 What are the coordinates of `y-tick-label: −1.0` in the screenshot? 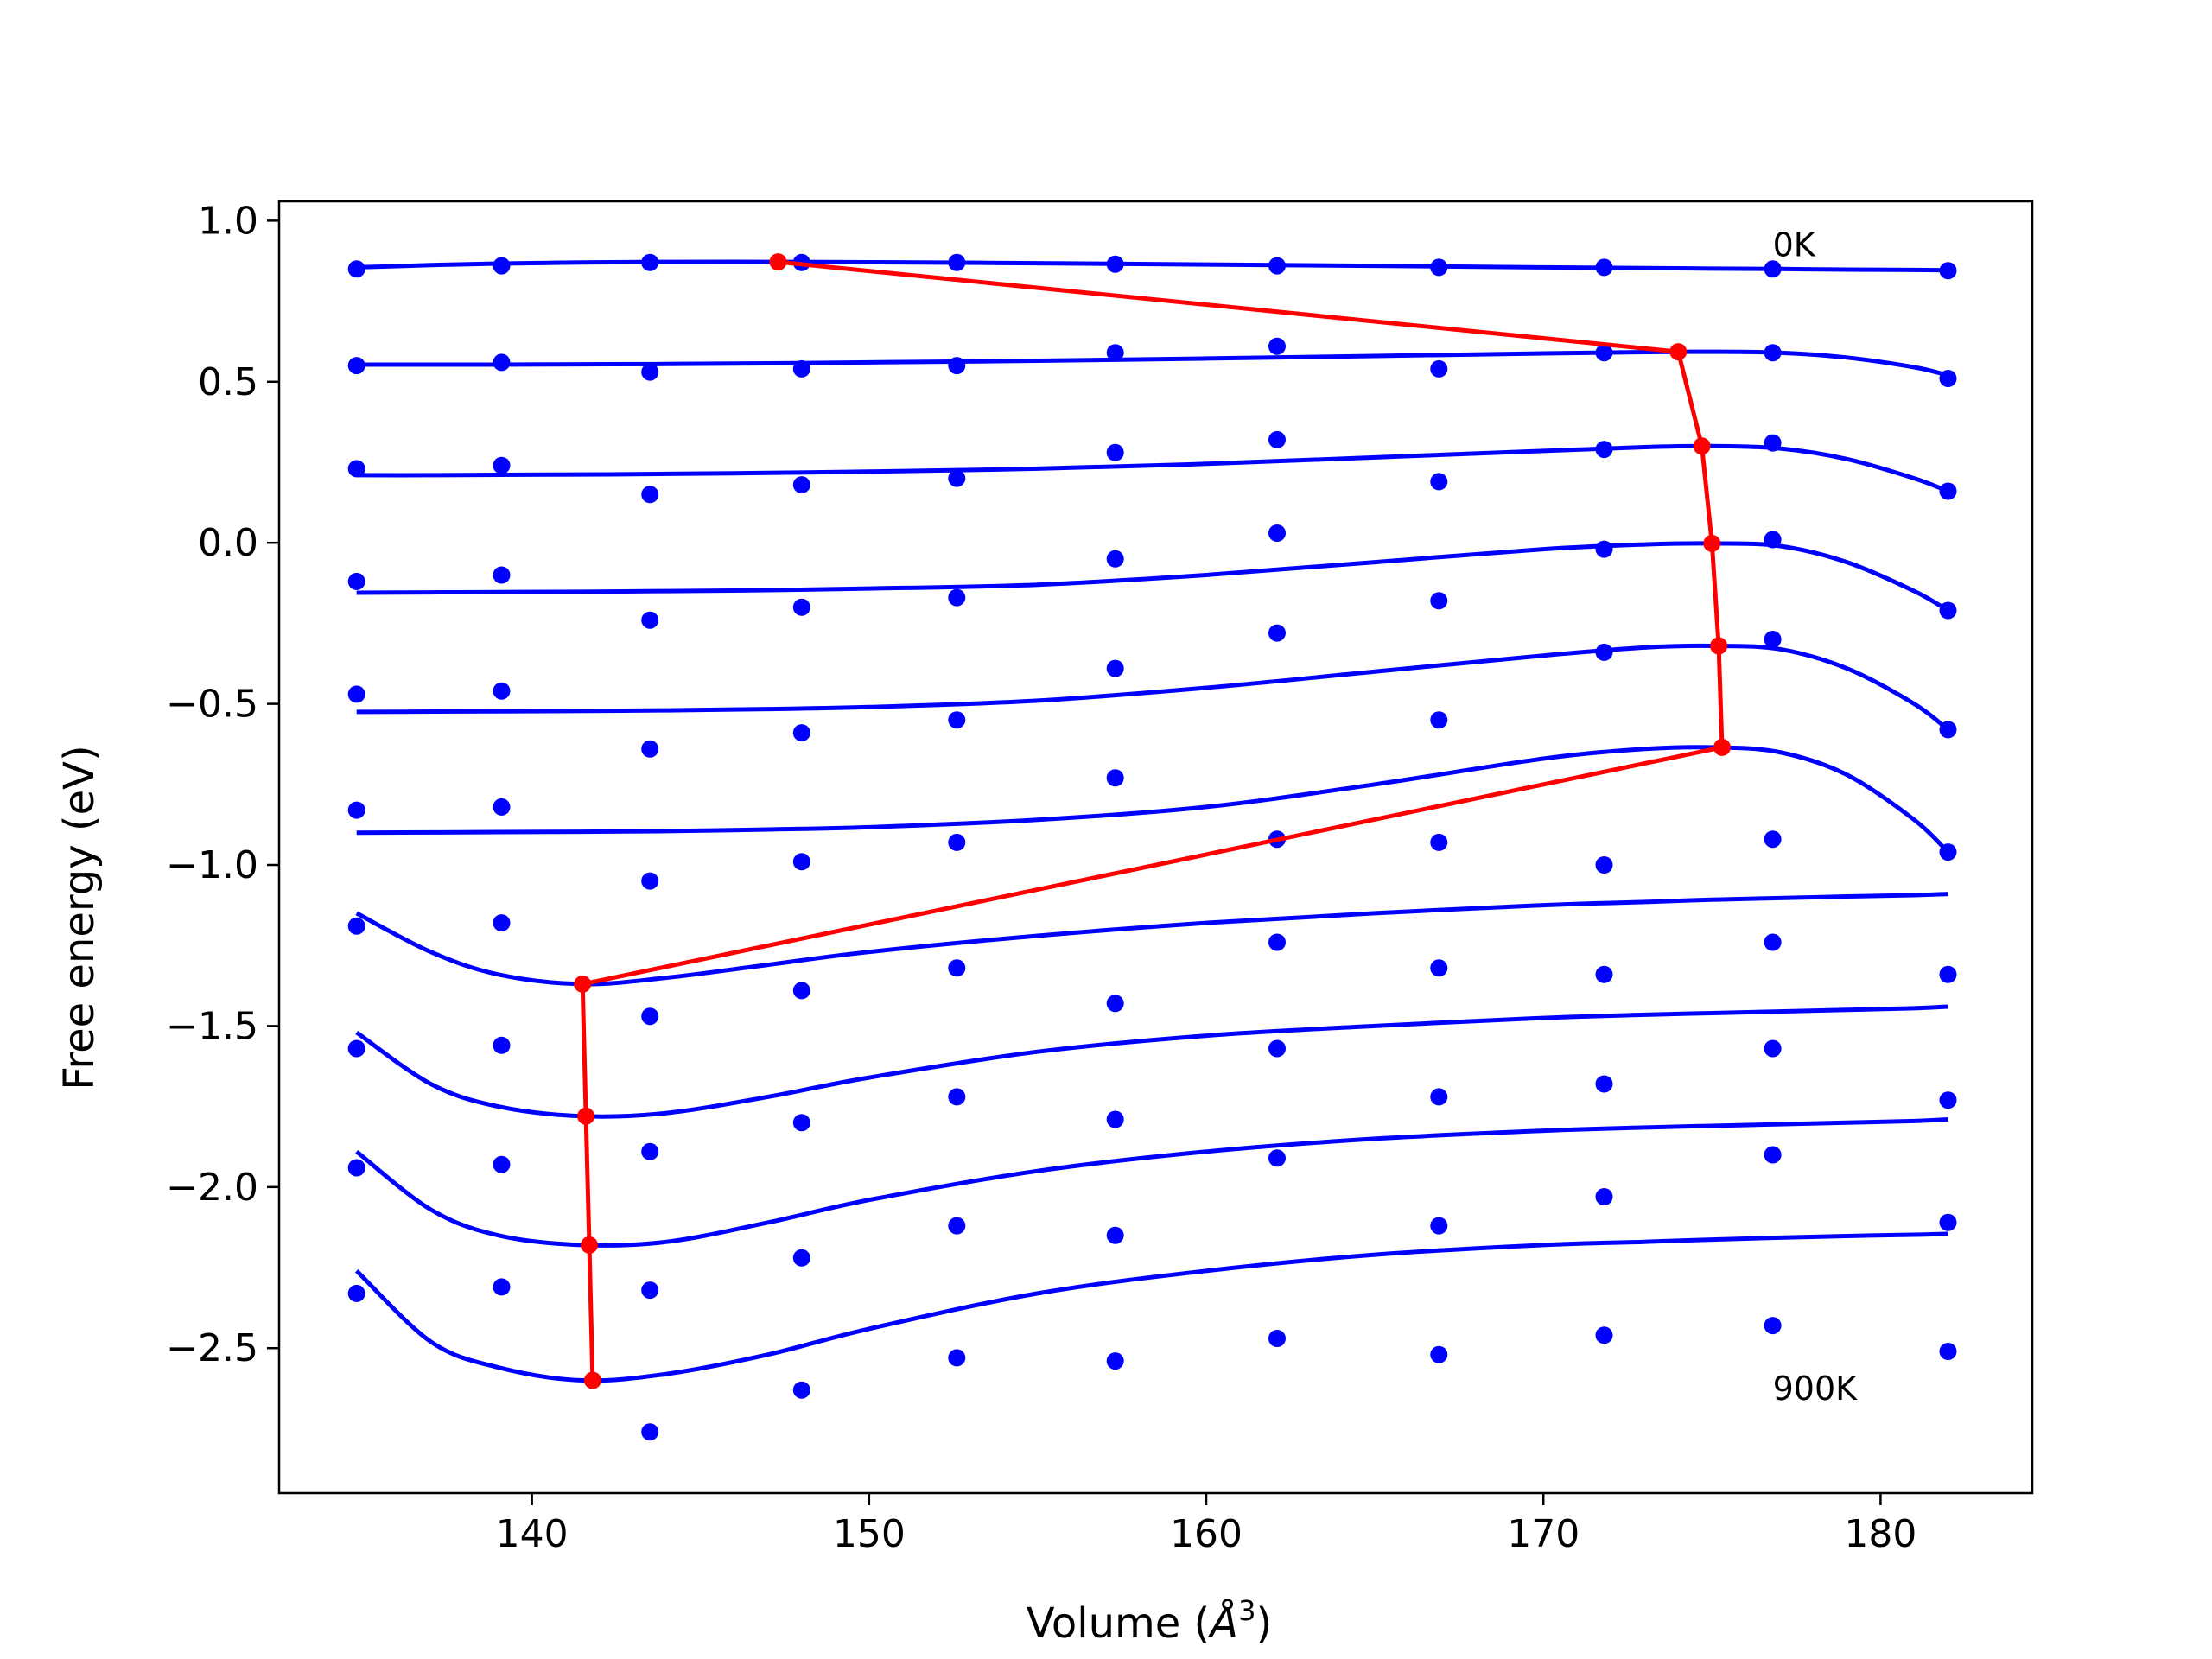 It's located at (212, 865).